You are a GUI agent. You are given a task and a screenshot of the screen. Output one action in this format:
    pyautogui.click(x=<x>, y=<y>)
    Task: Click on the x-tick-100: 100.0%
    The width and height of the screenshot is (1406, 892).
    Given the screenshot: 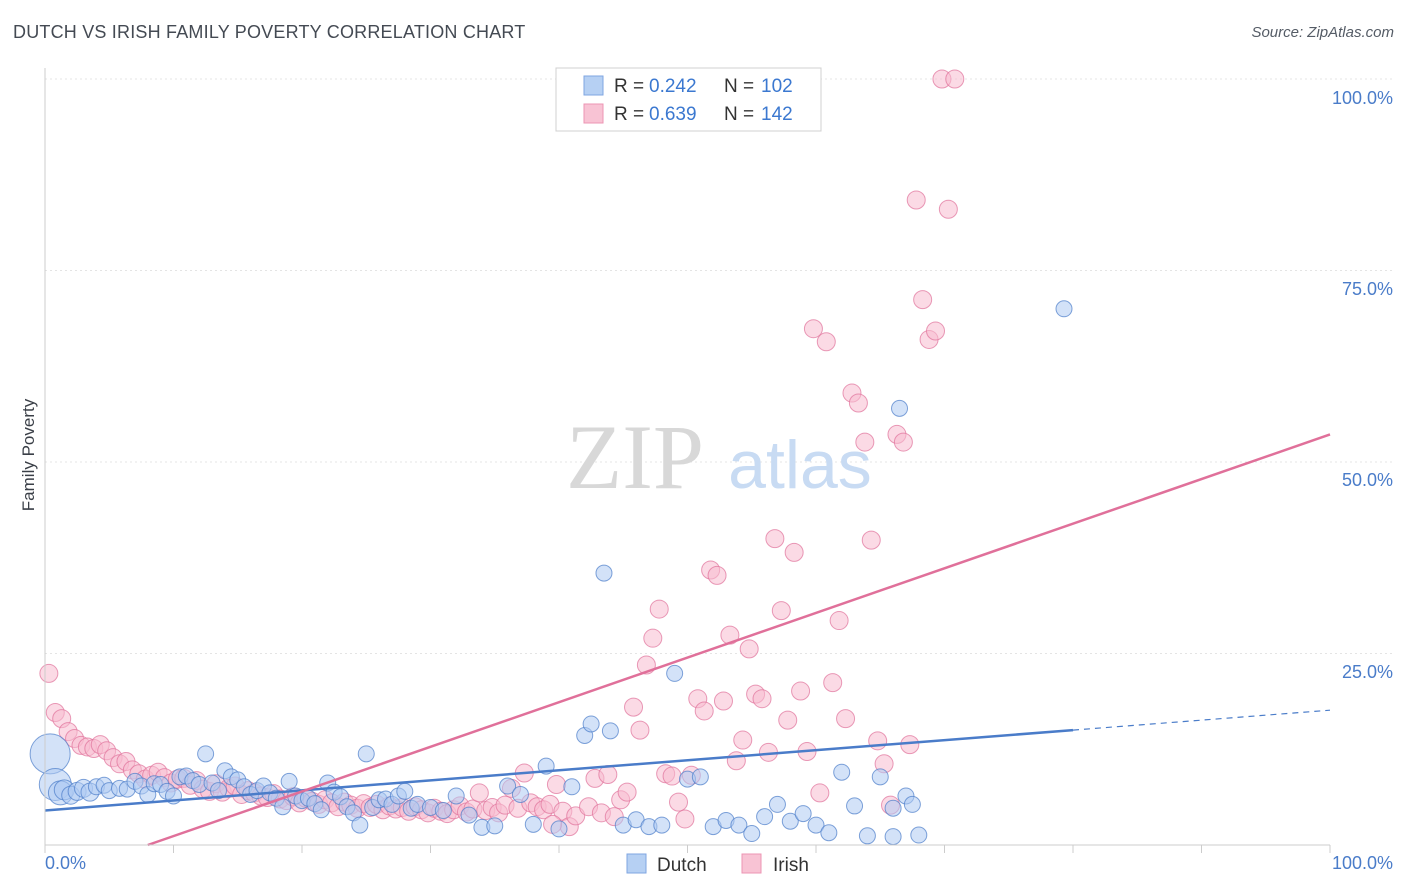 What is the action you would take?
    pyautogui.click(x=1362, y=863)
    